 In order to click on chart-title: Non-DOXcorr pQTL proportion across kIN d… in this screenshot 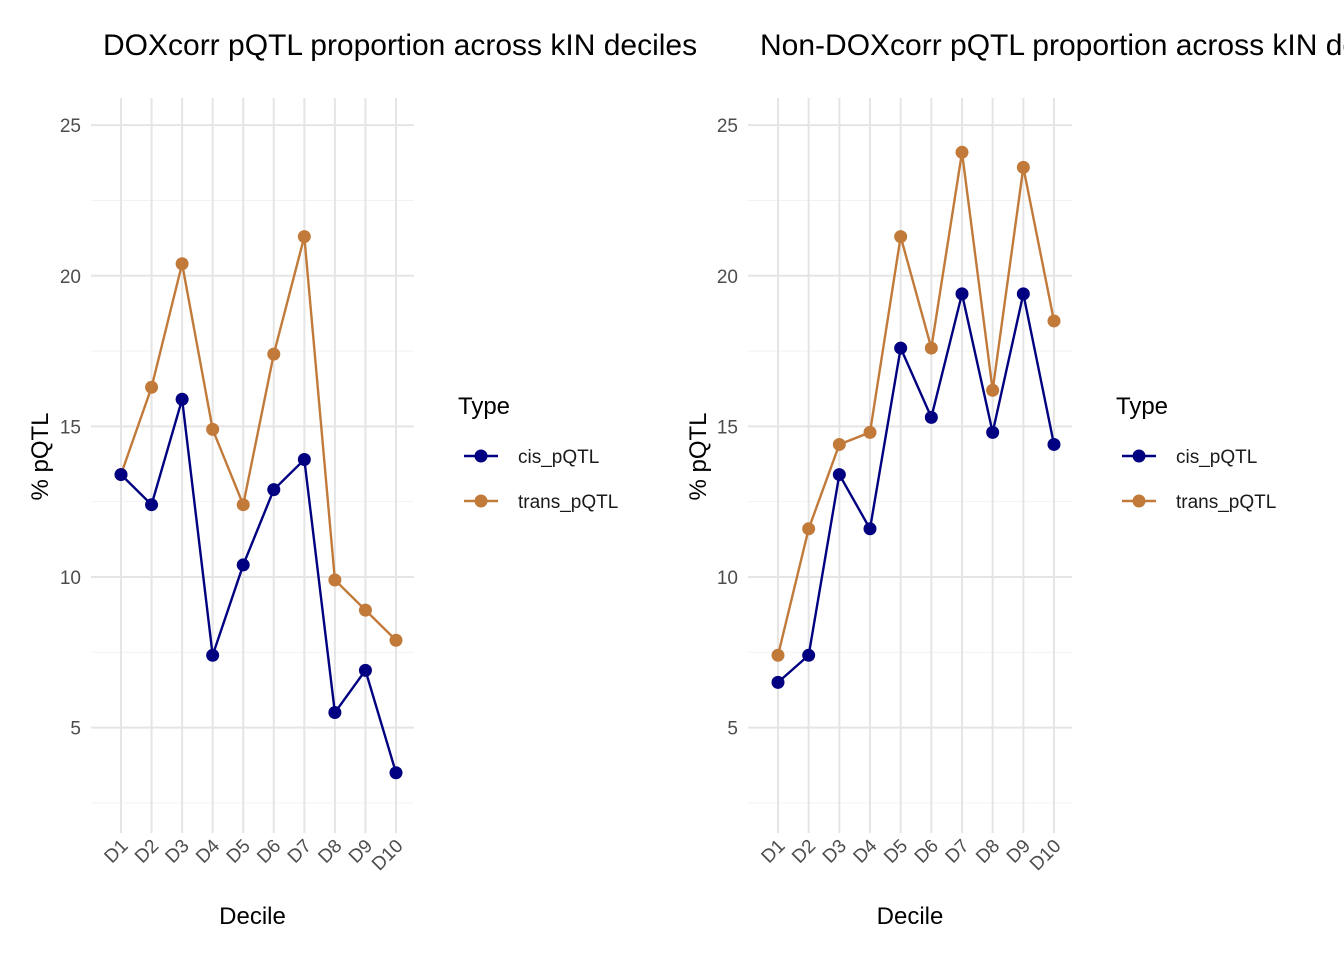, I will do `click(1052, 45)`.